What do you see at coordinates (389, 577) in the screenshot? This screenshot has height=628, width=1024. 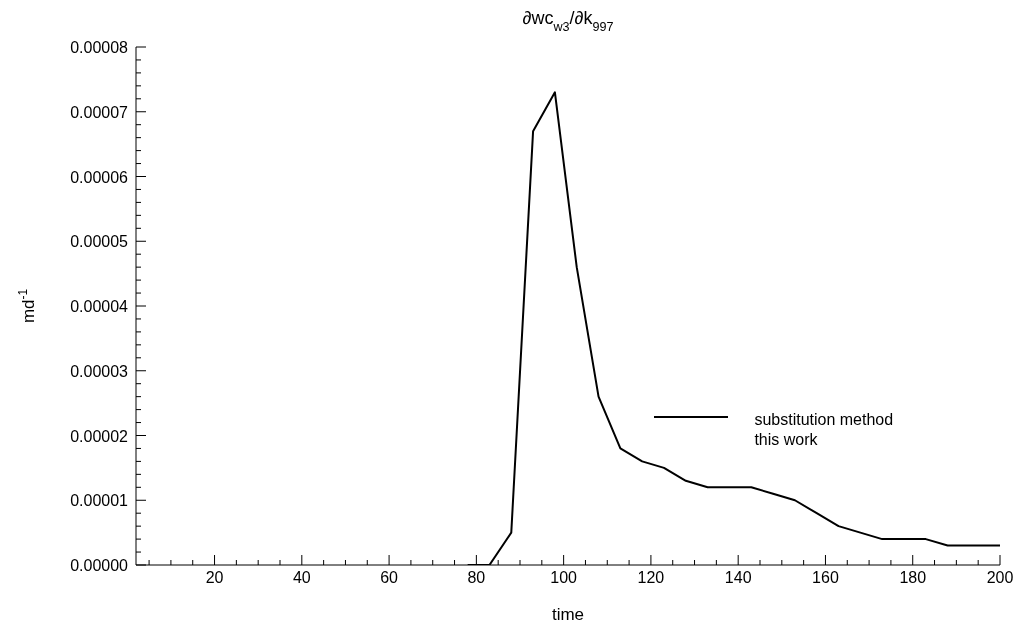 I see `x-tick-label: 60` at bounding box center [389, 577].